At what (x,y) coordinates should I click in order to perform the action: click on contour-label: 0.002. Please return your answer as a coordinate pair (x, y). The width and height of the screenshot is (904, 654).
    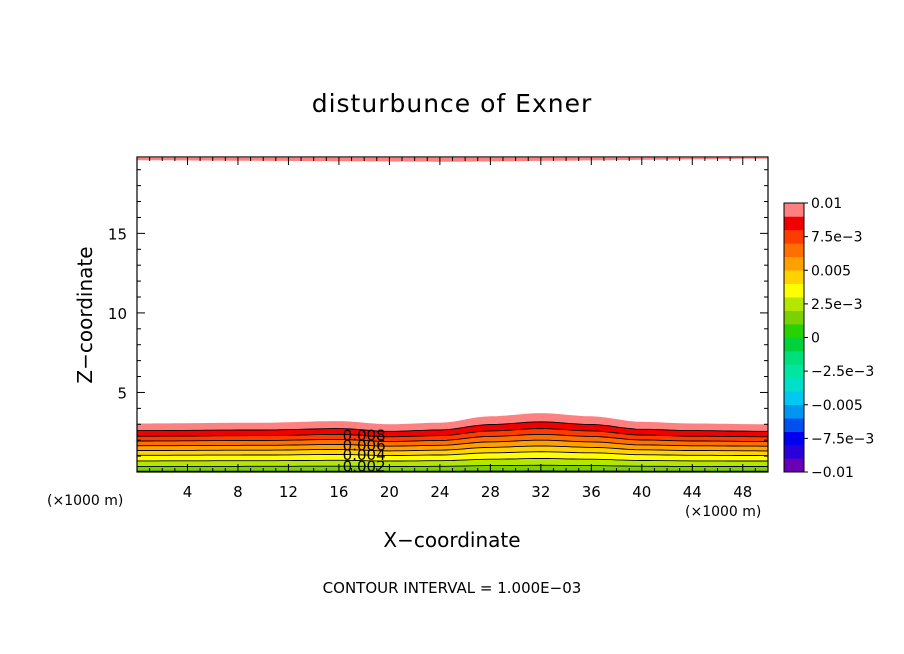
    Looking at the image, I should click on (364, 466).